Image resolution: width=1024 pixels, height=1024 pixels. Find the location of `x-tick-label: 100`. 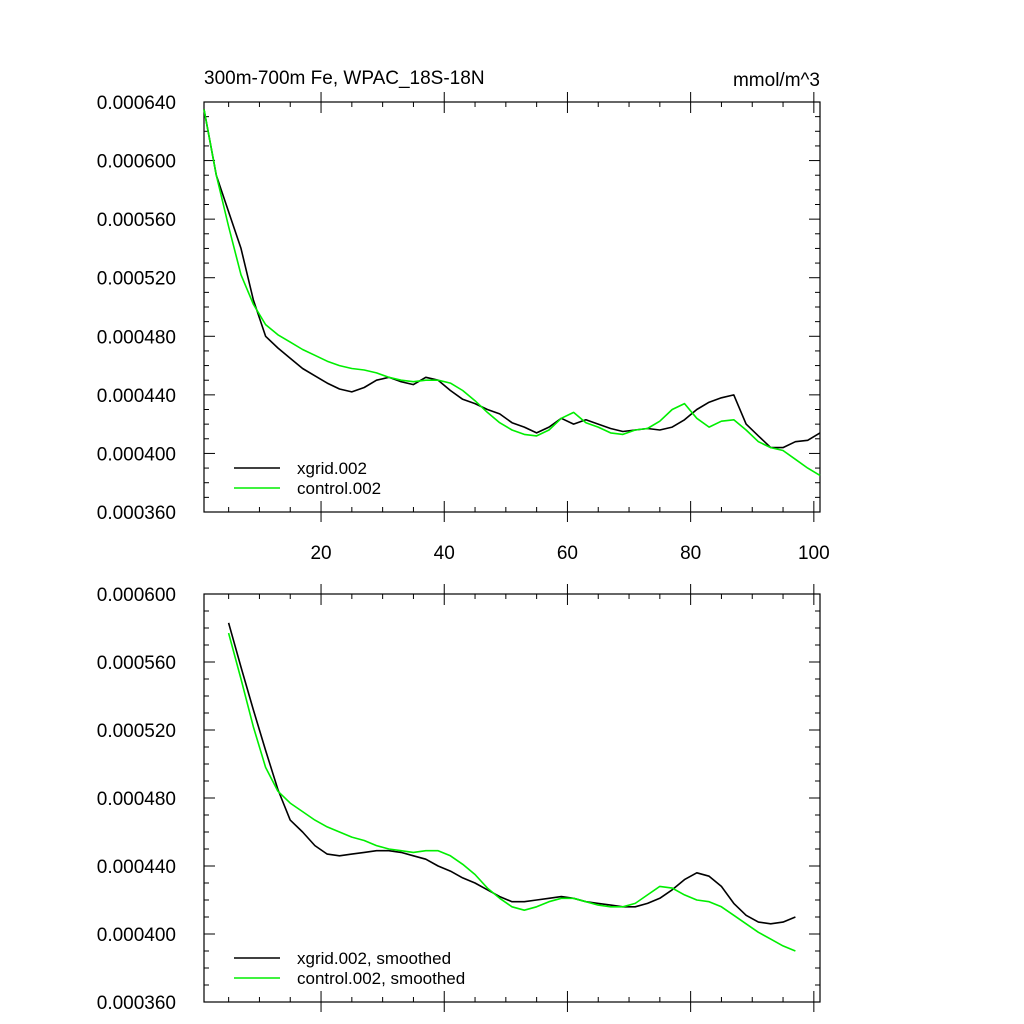

x-tick-label: 100 is located at coordinates (814, 553).